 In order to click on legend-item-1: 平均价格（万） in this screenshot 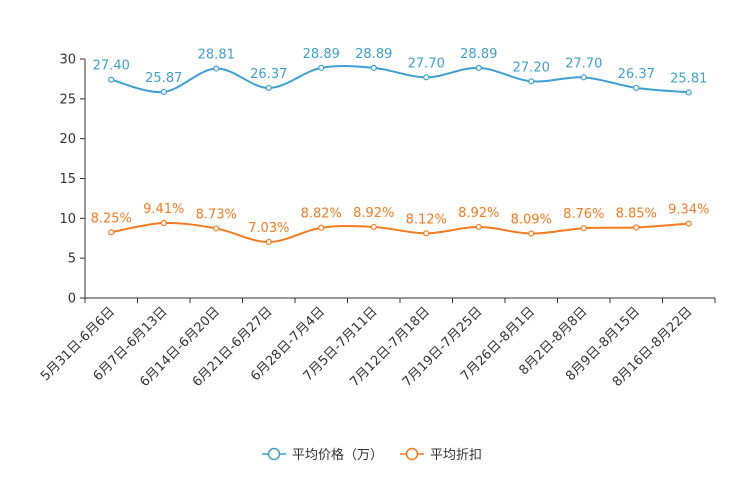, I will do `click(322, 455)`.